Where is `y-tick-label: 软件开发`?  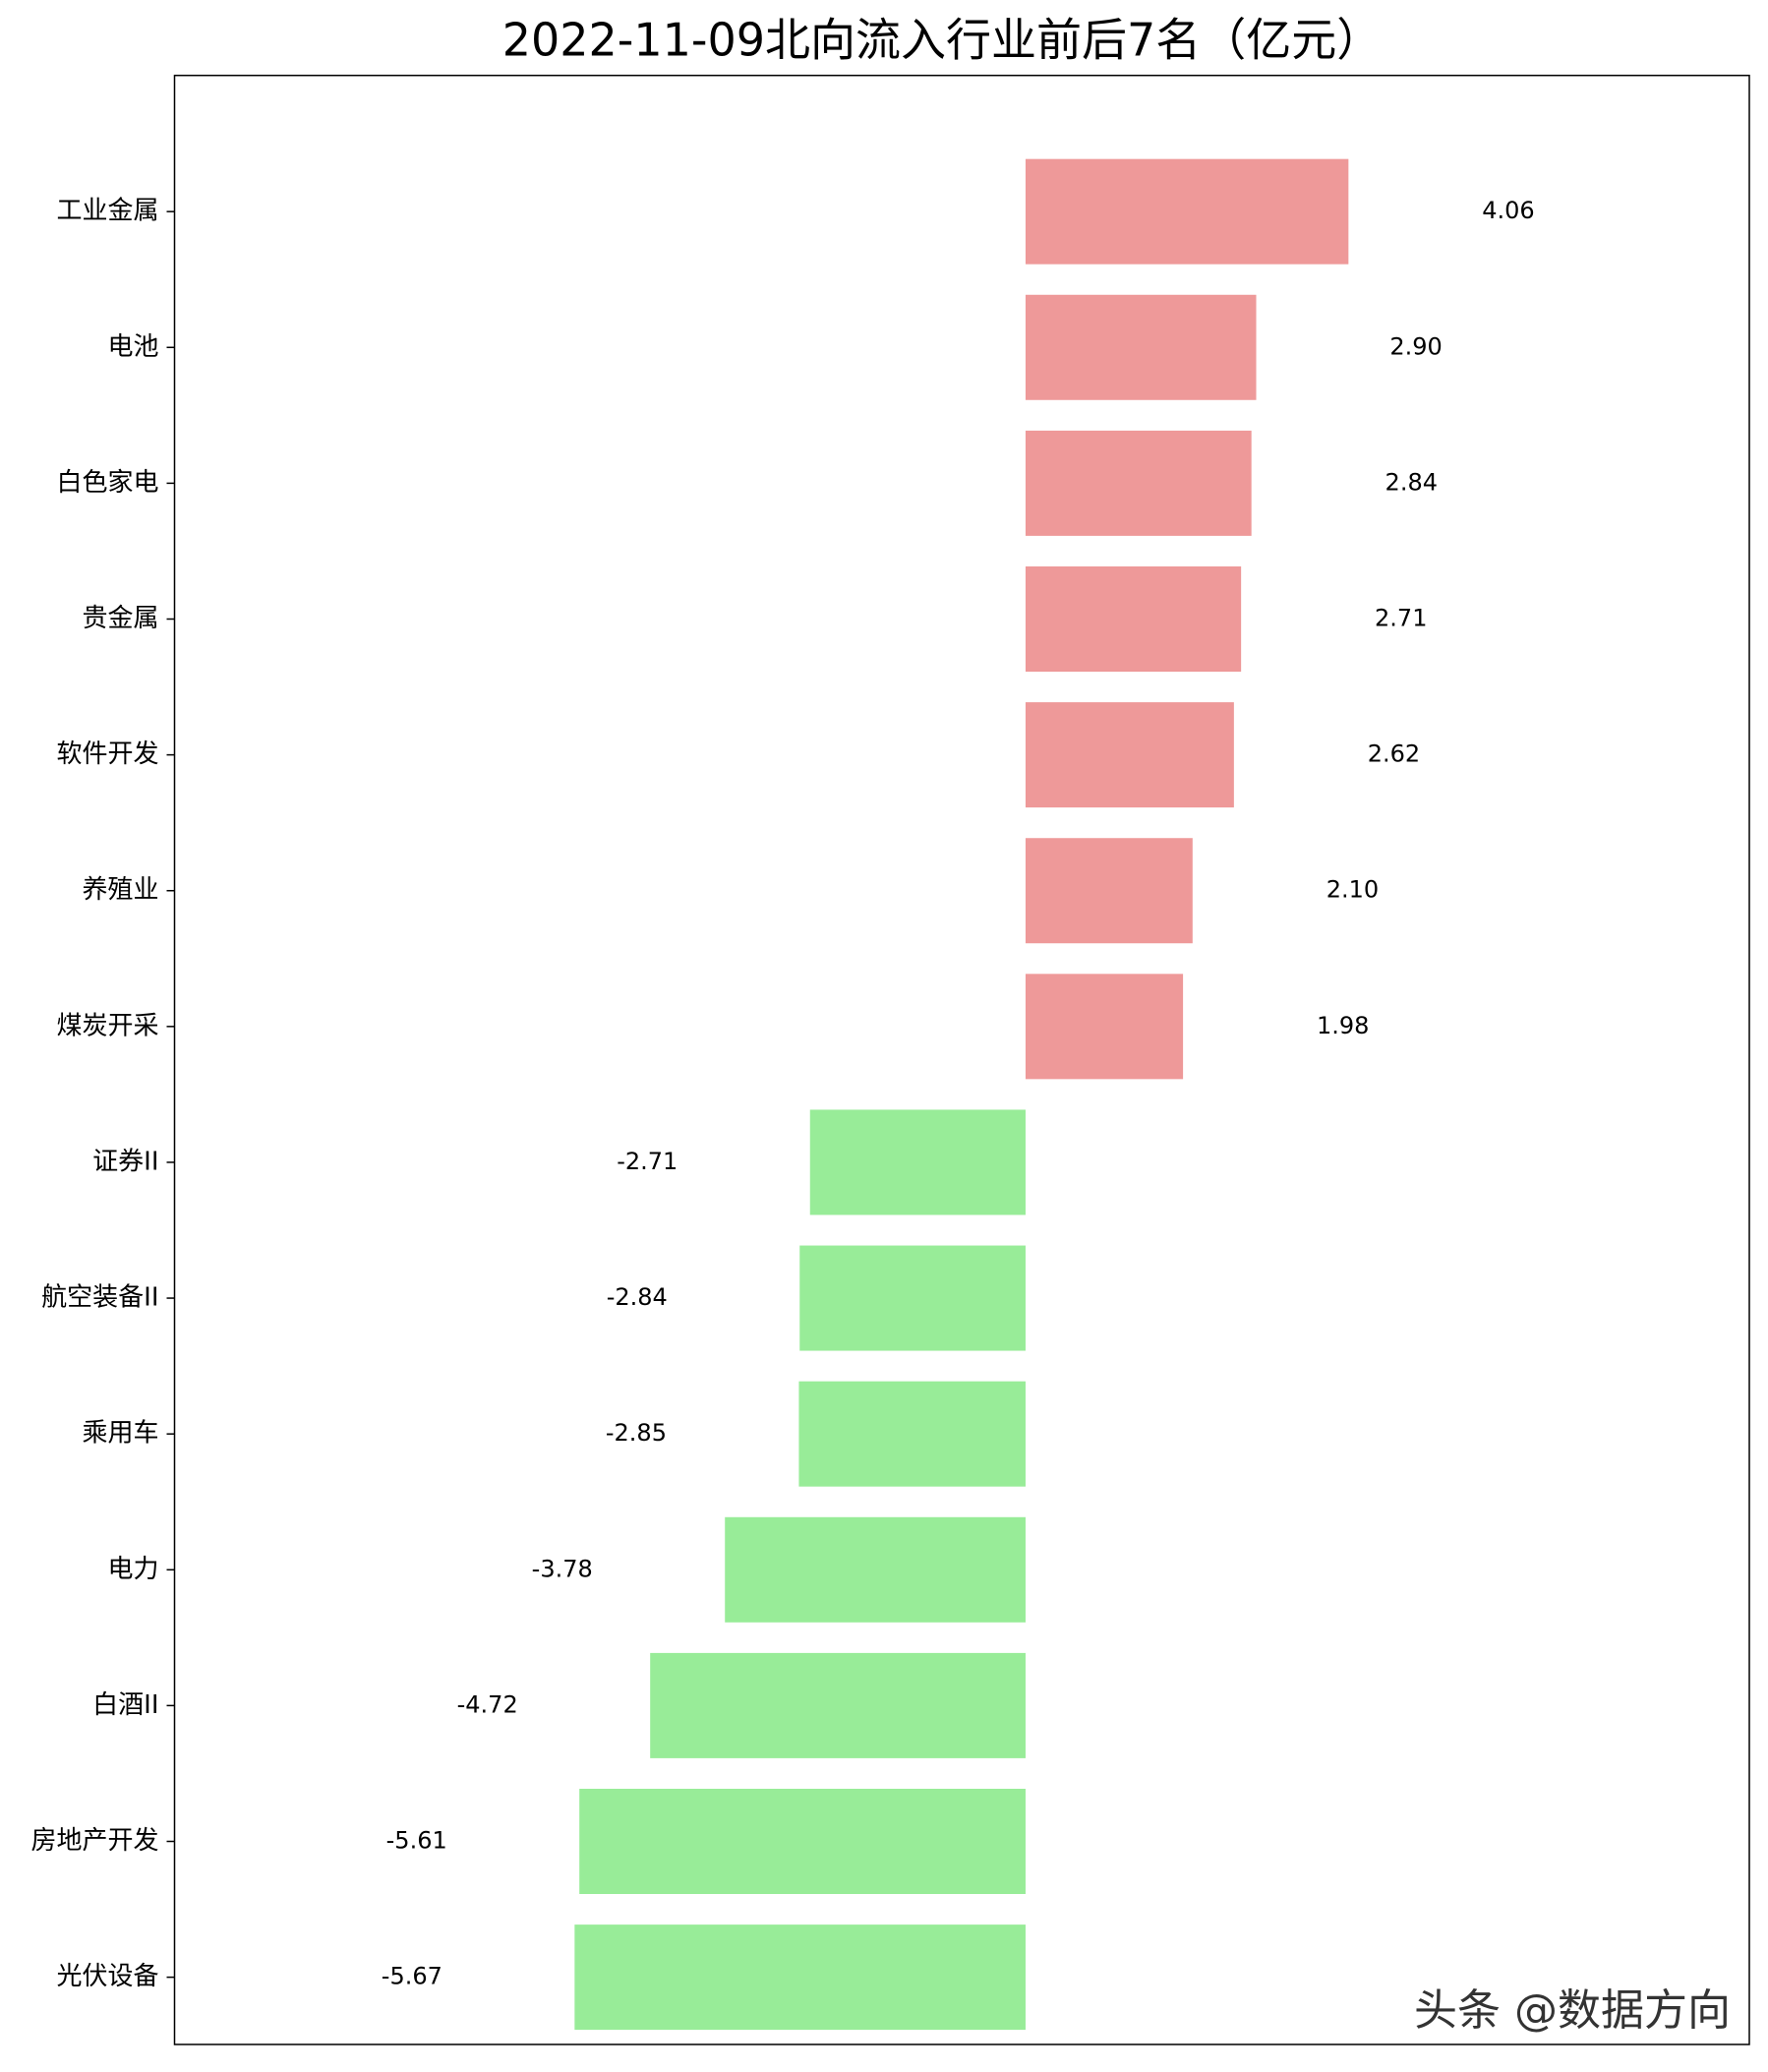
y-tick-label: 软件开发 is located at coordinates (107, 754).